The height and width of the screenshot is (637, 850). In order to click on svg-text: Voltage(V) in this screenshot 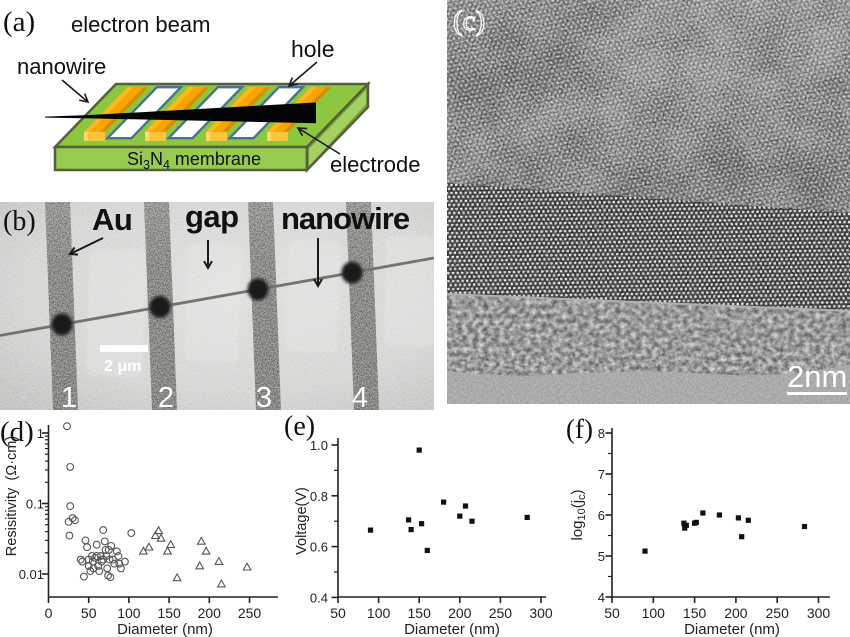, I will do `click(302, 521)`.